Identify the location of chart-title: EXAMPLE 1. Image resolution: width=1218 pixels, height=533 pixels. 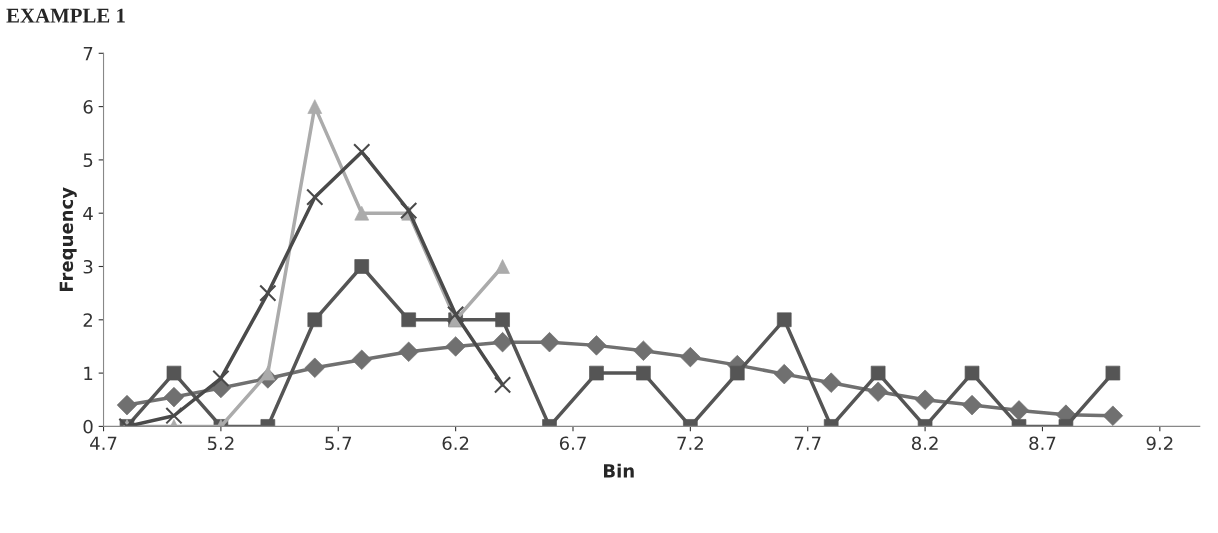
(65, 15).